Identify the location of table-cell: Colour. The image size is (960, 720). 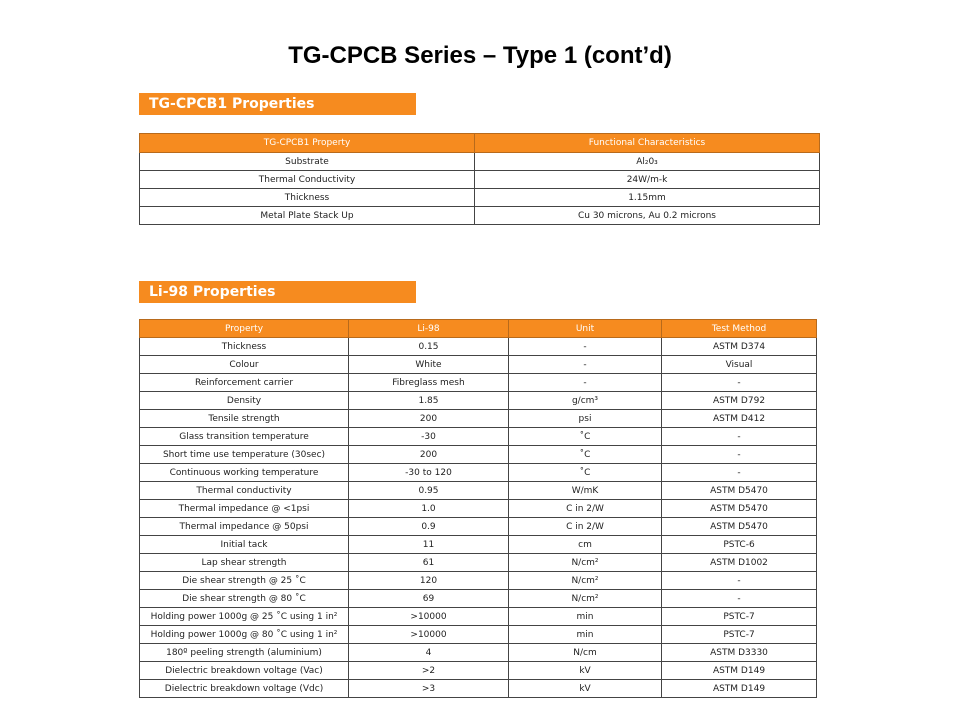
(244, 364).